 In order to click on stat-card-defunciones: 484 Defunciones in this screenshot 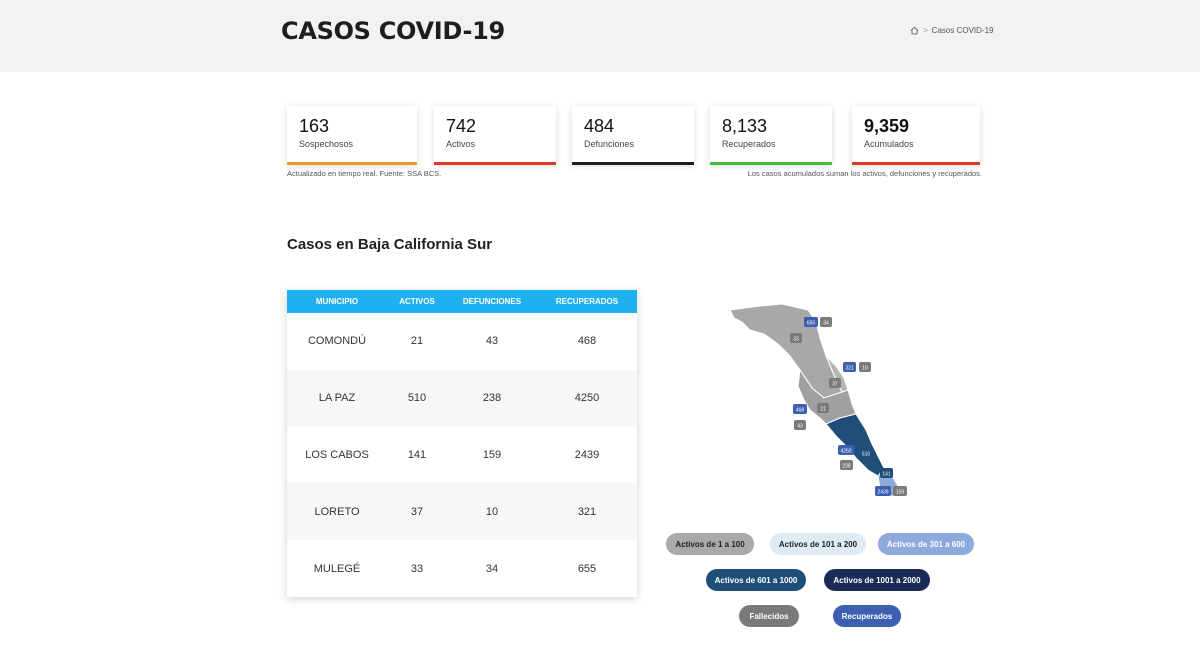, I will do `click(633, 135)`.